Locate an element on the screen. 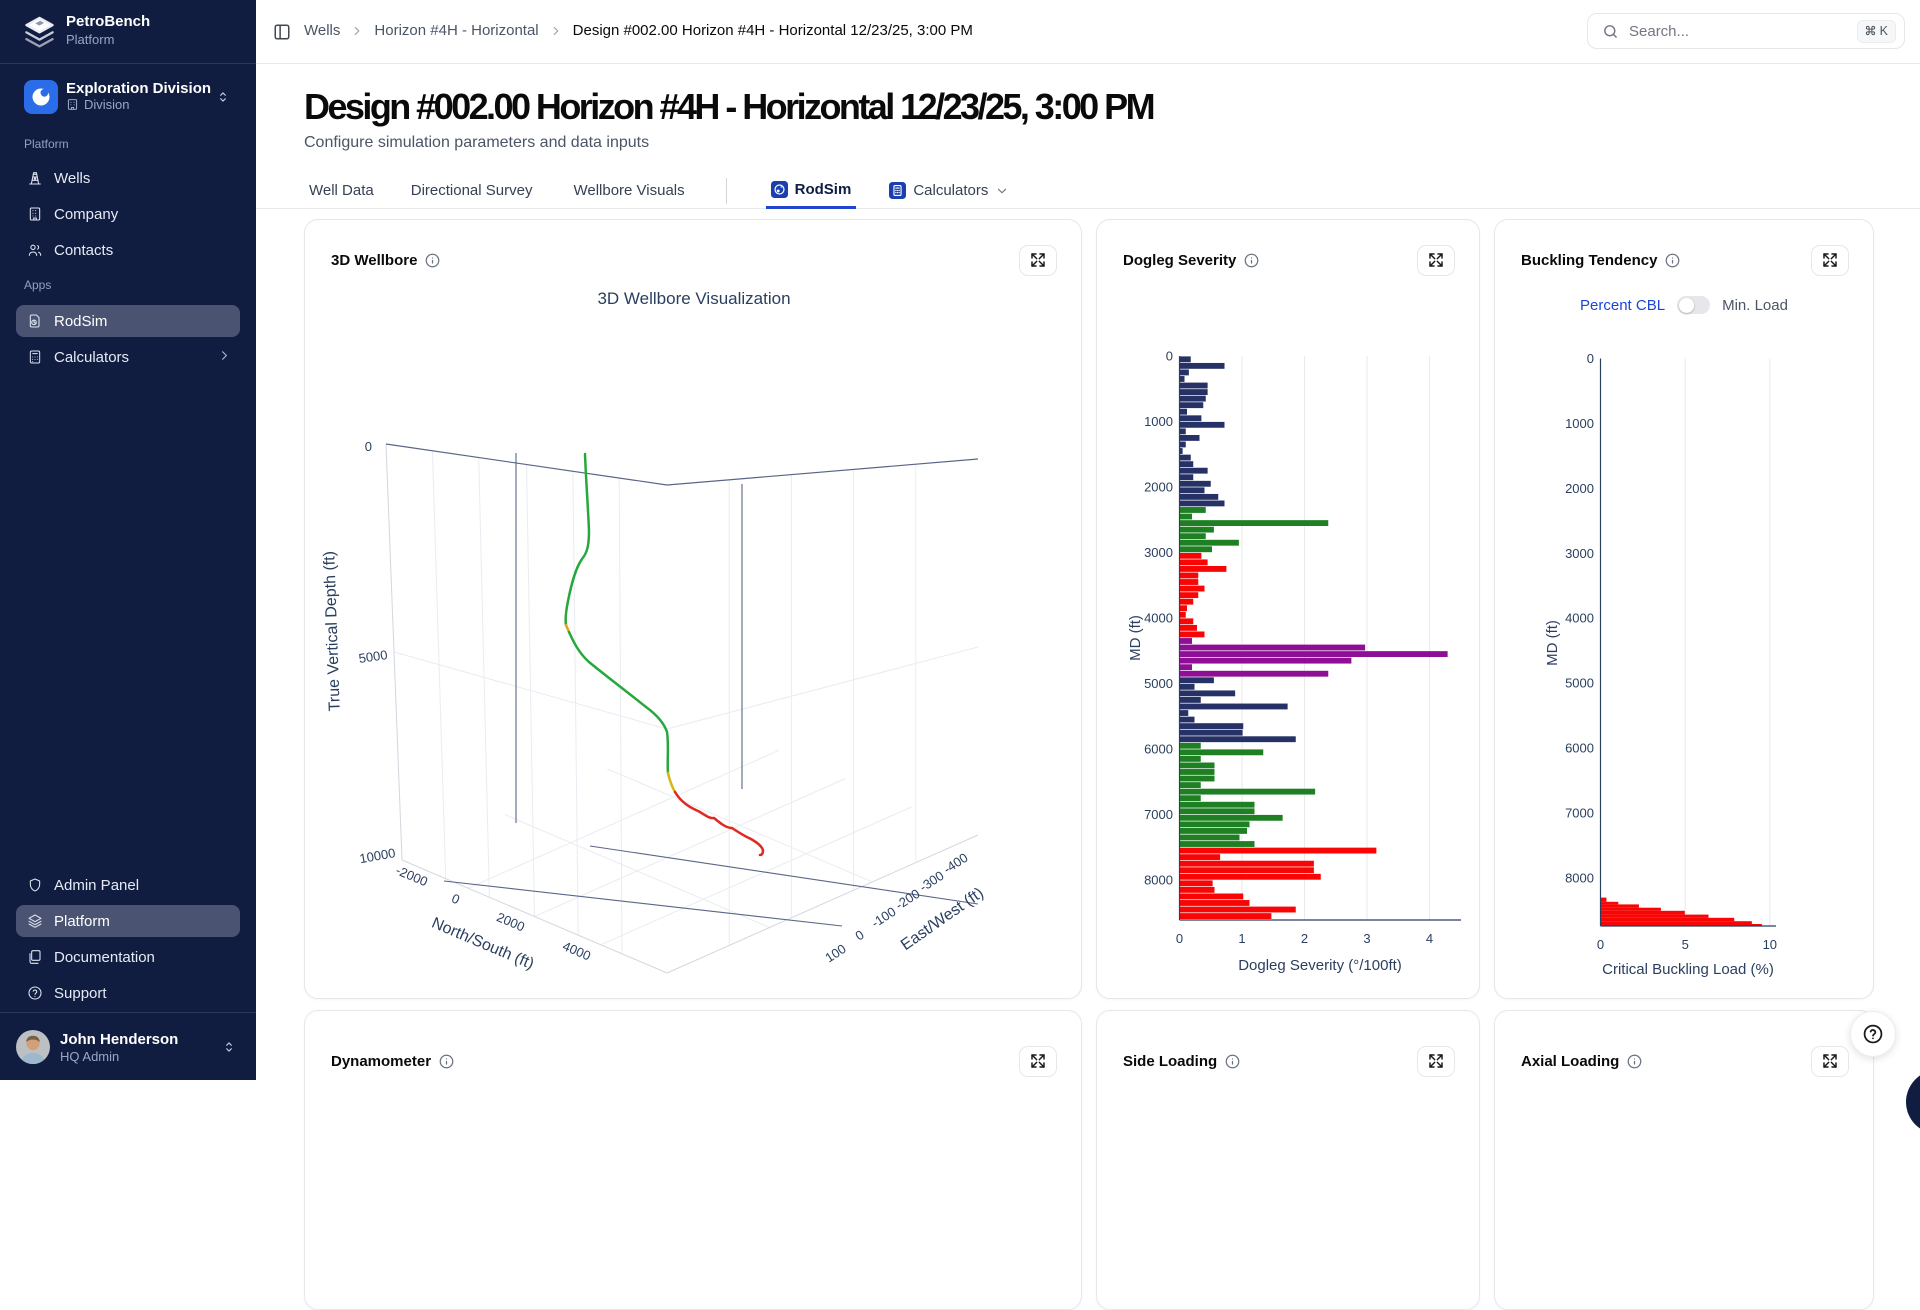 This screenshot has height=1310, width=1920. svg-text: True Vertical Depth (ft) is located at coordinates (332, 631).